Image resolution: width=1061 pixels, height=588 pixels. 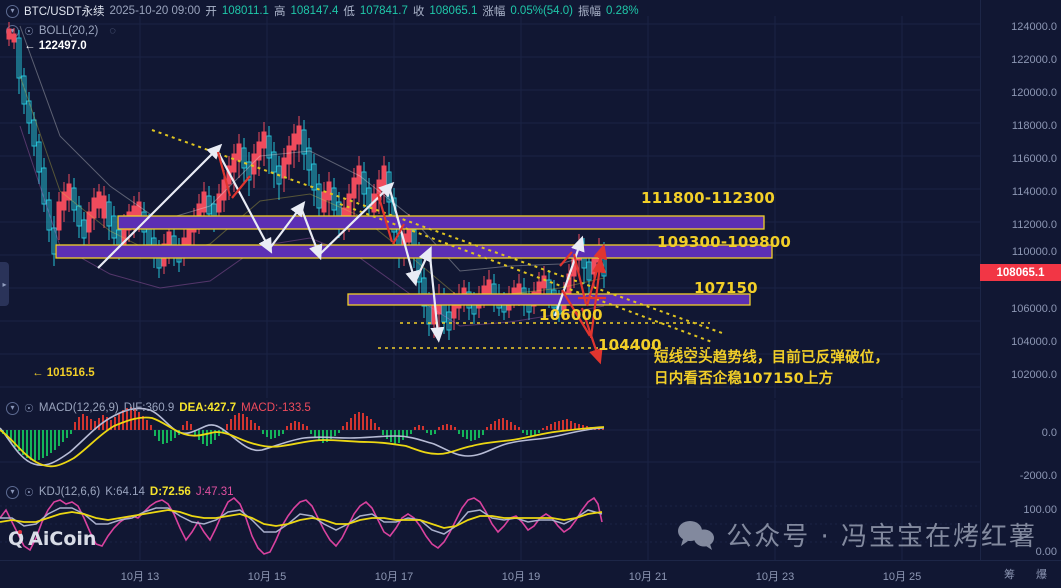 I want to click on close-value: 108065.1, so click(x=453, y=11).